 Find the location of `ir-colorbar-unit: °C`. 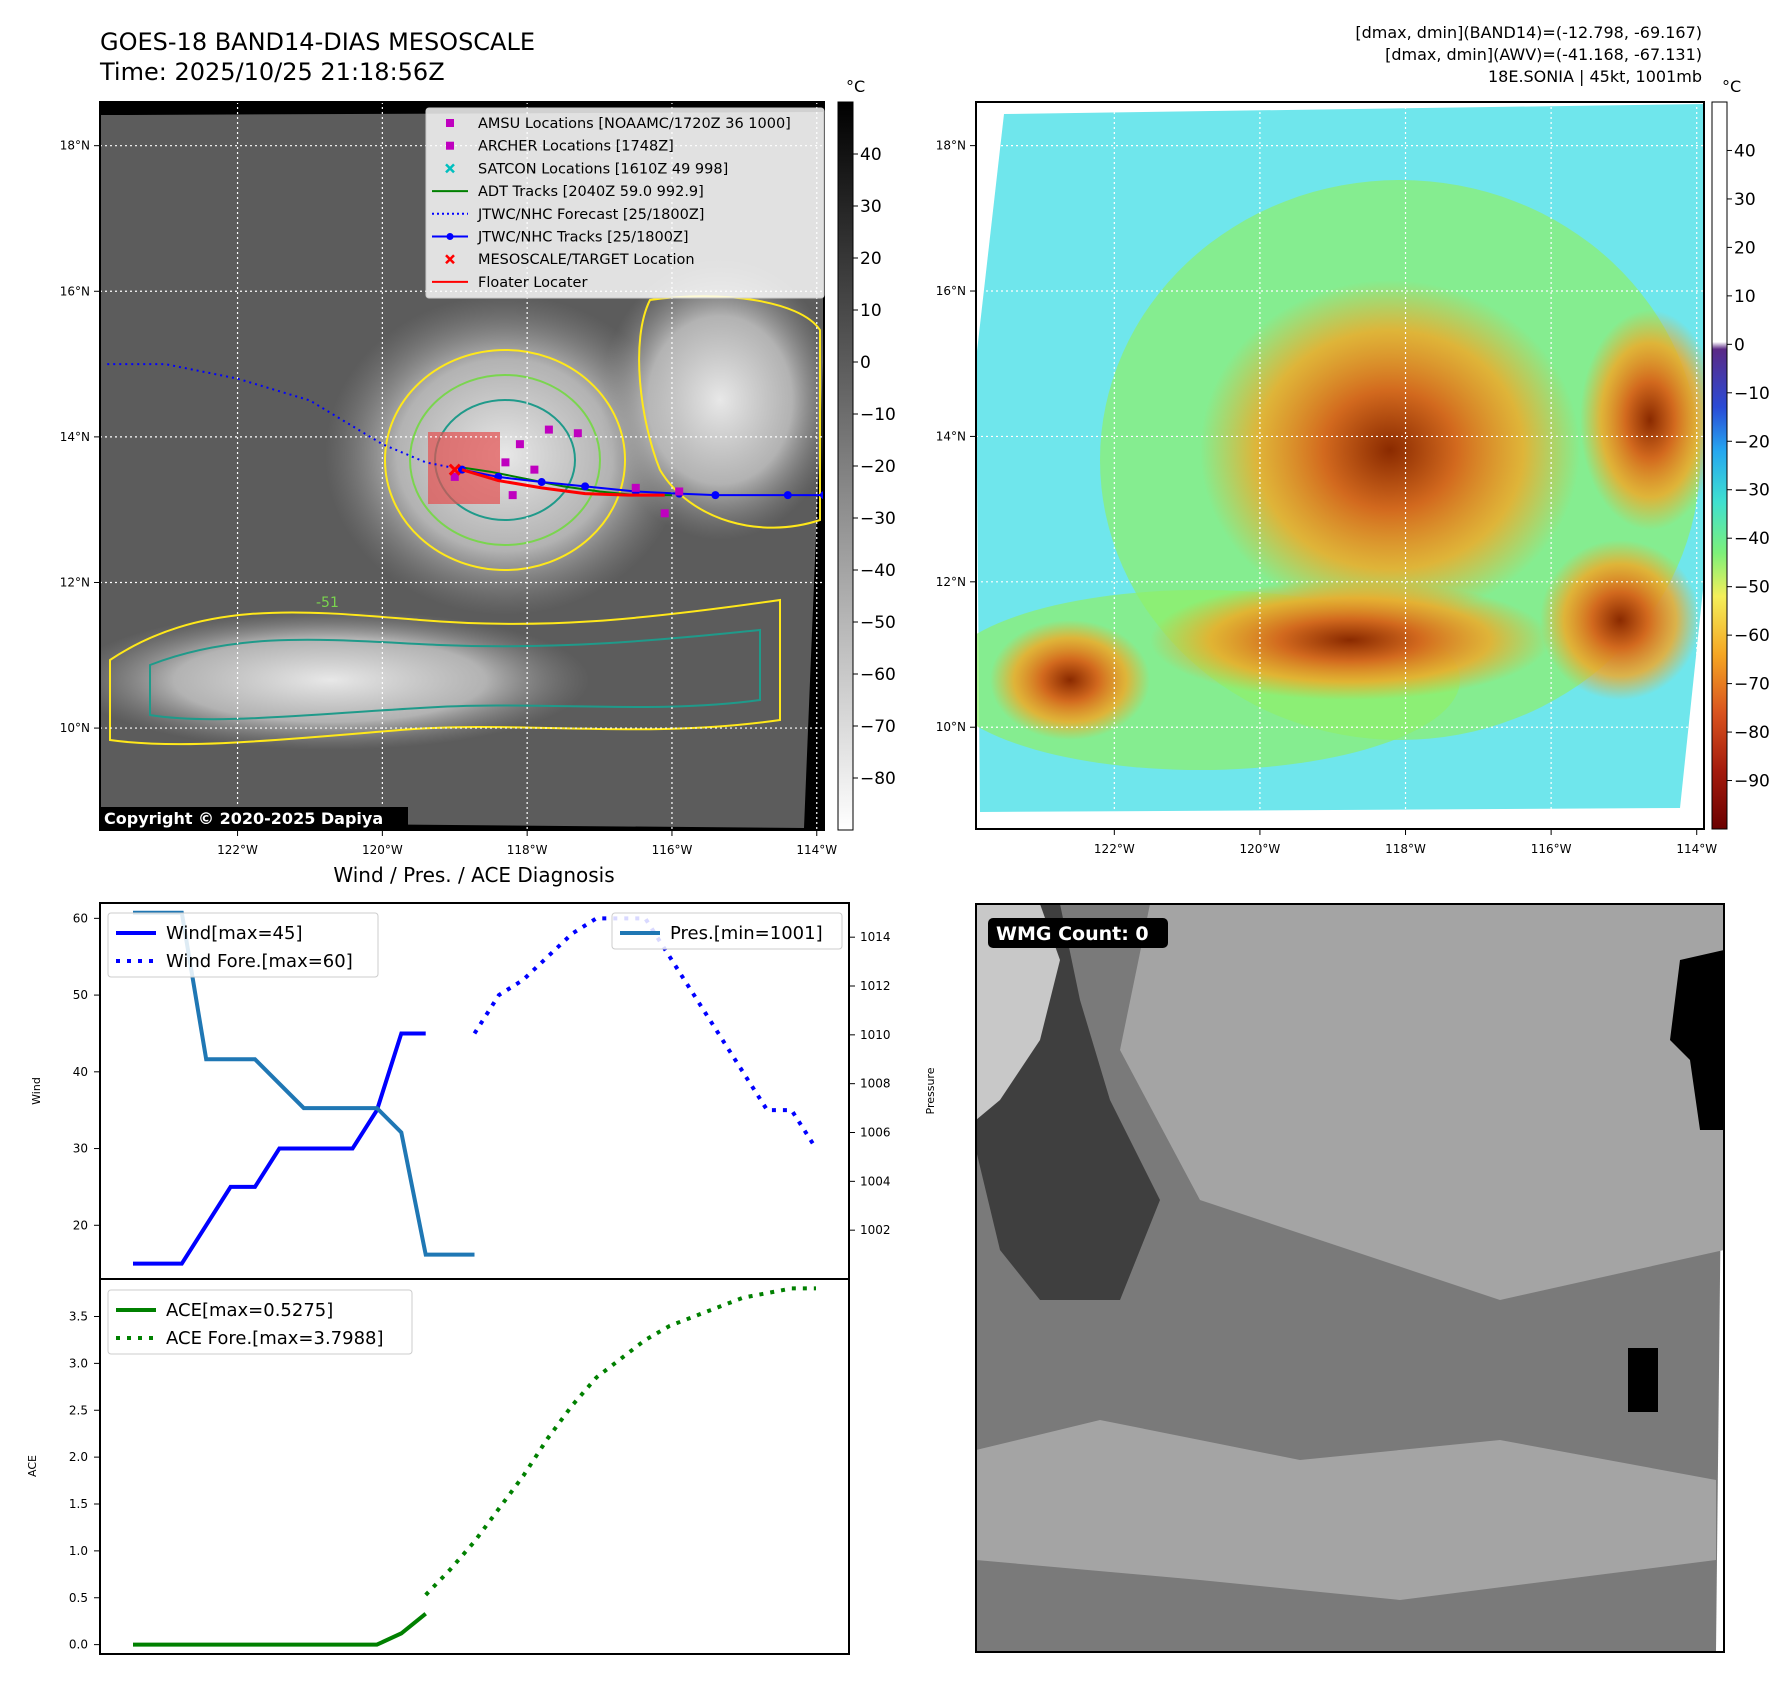

ir-colorbar-unit: °C is located at coordinates (855, 86).